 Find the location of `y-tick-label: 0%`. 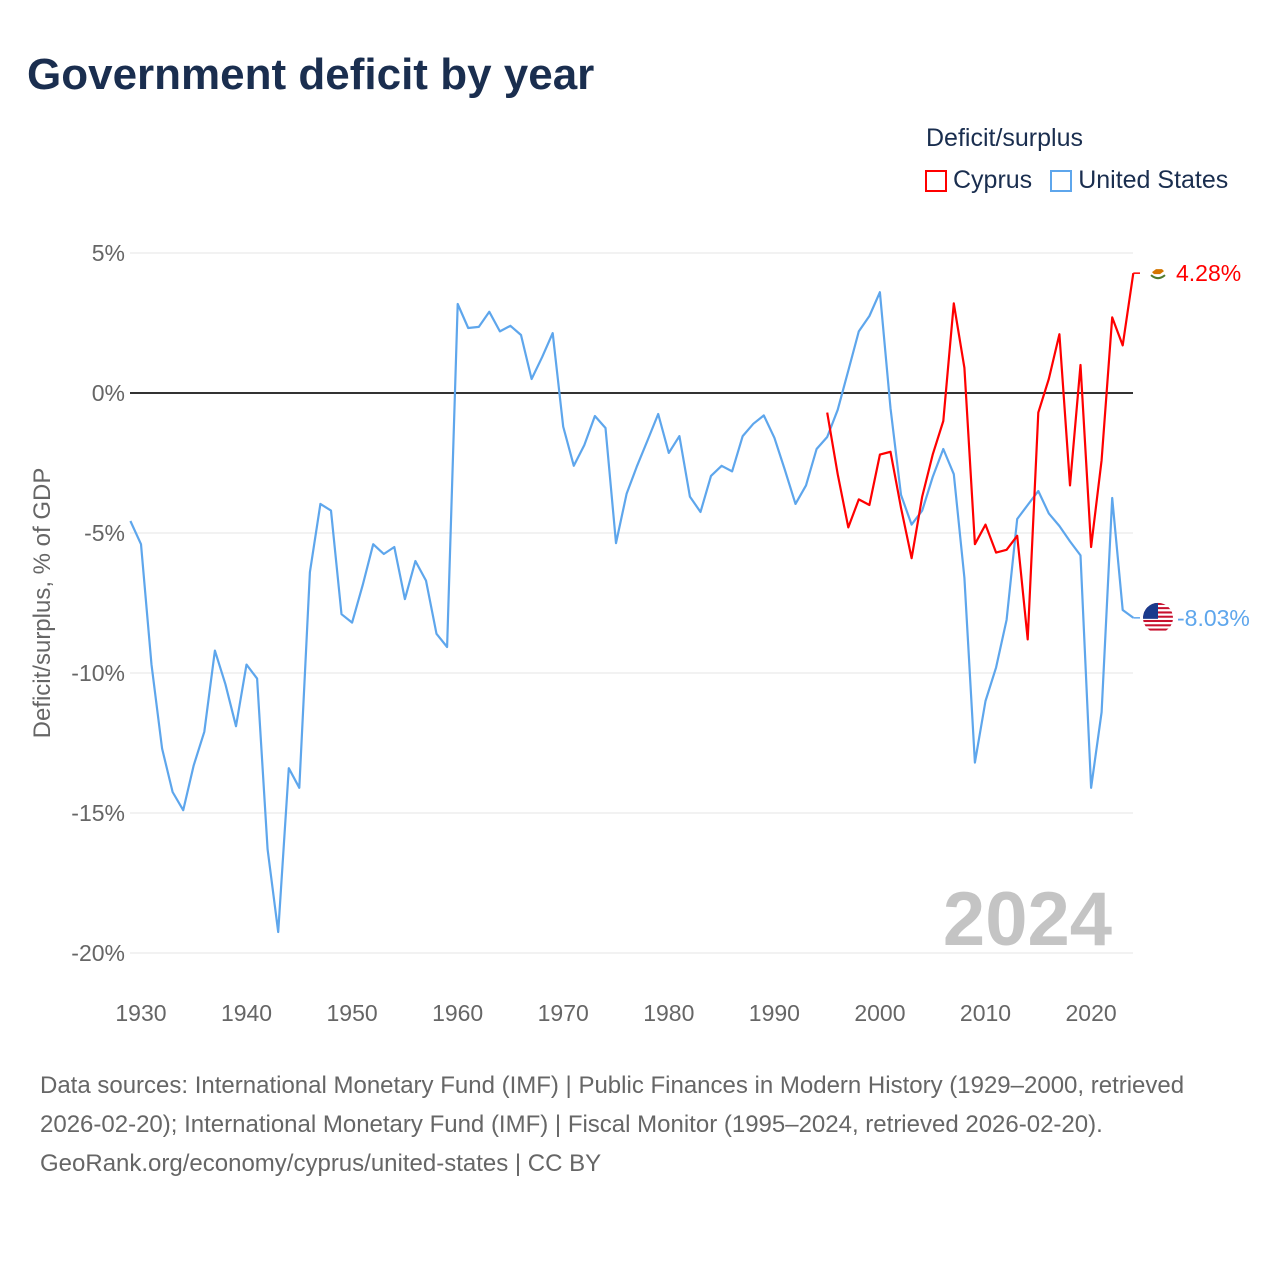

y-tick-label: 0% is located at coordinates (108, 393).